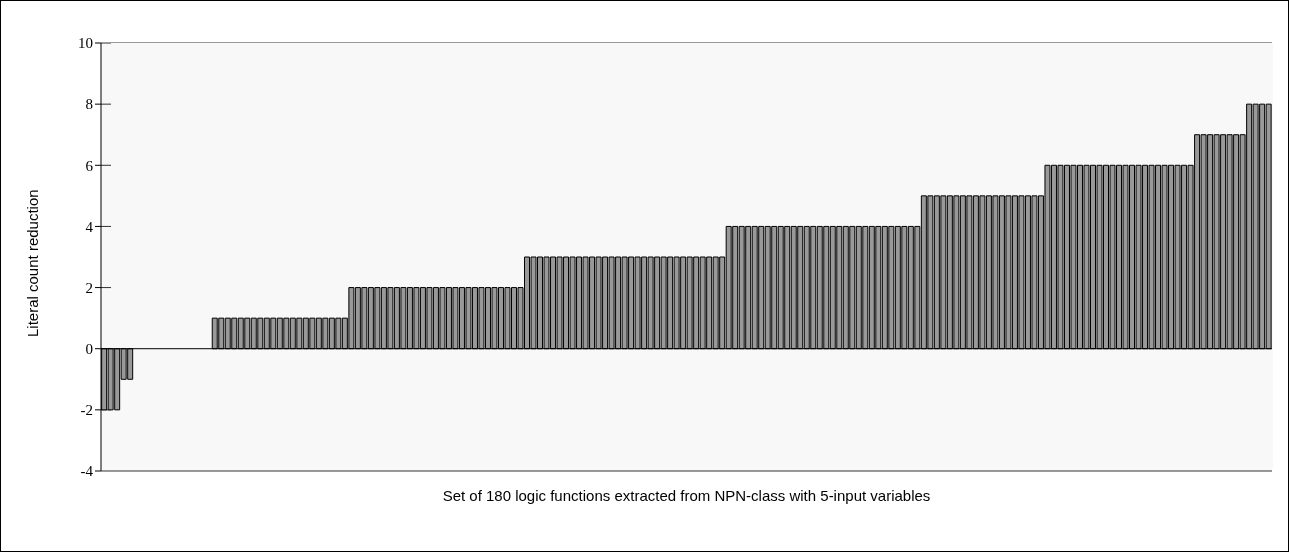  Describe the element at coordinates (89, 165) in the screenshot. I see `y-tick-label: 6` at that location.